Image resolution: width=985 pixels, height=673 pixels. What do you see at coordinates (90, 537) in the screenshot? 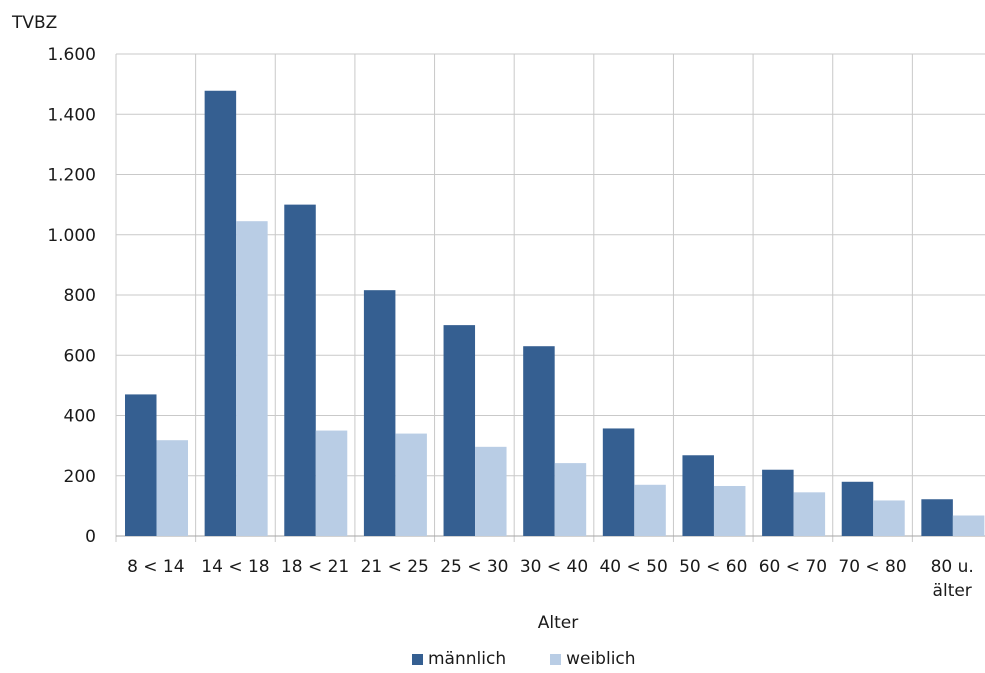
I see `y-tick-label: 0` at bounding box center [90, 537].